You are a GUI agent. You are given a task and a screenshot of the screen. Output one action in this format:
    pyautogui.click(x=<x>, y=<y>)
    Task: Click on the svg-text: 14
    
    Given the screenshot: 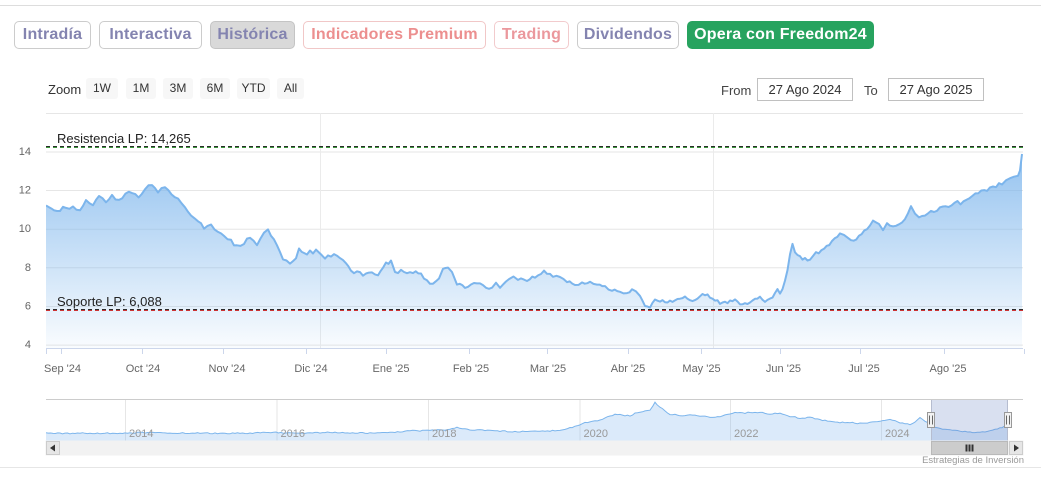 What is the action you would take?
    pyautogui.click(x=25, y=152)
    